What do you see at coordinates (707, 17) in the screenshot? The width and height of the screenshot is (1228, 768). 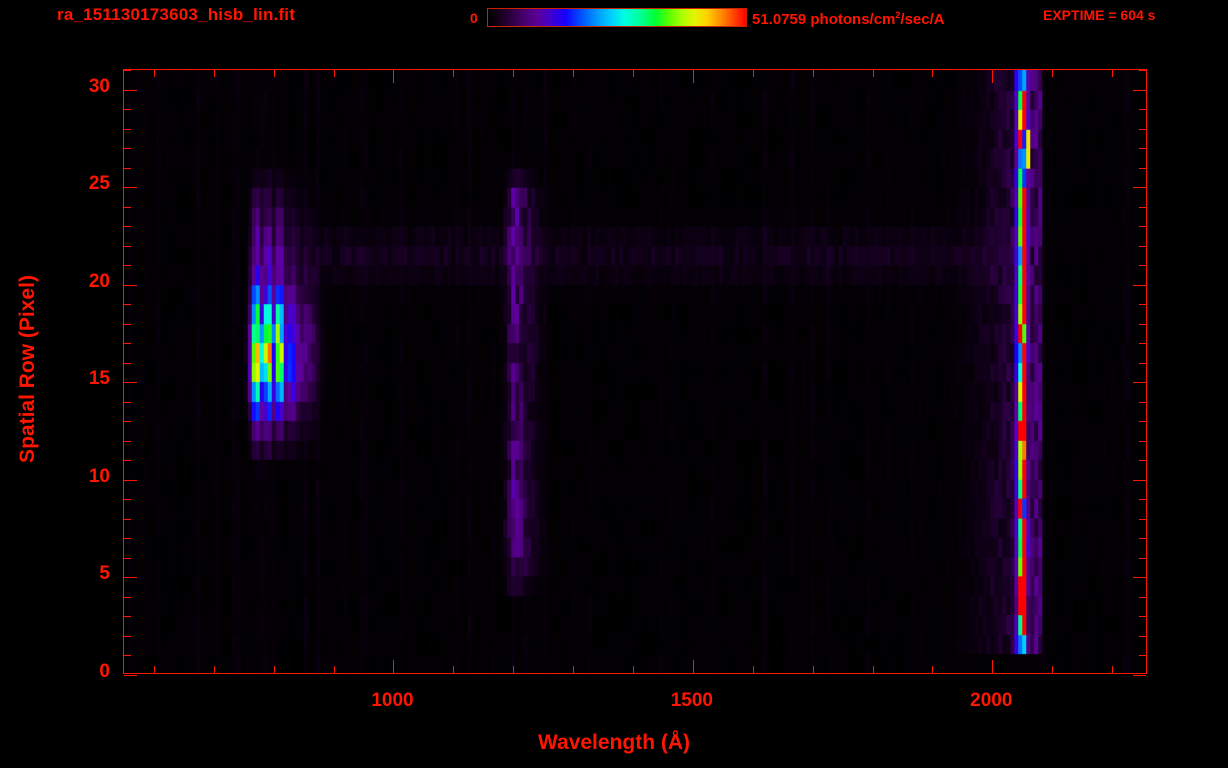 I see `colorbar: 0 51.0759 photons/cm2/sec/A` at bounding box center [707, 17].